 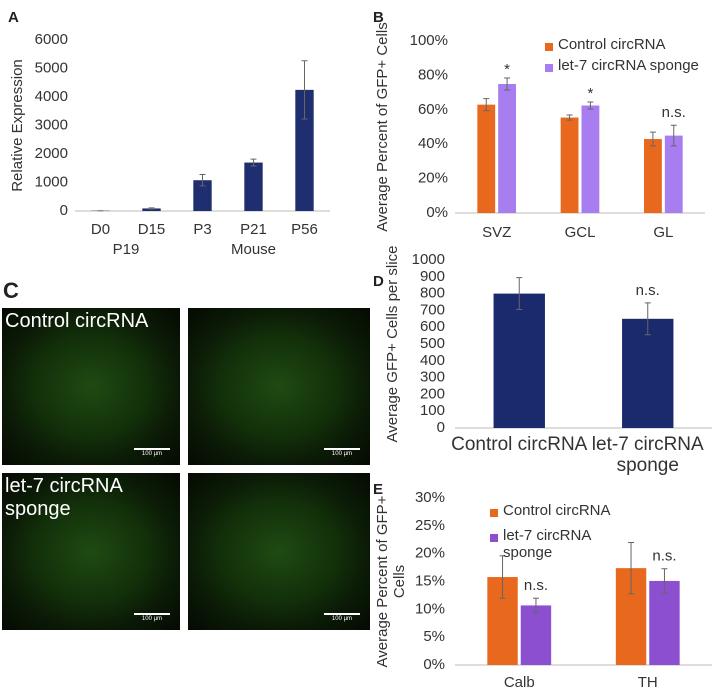 What do you see at coordinates (430, 580) in the screenshot?
I see `y-tick-label: 15%` at bounding box center [430, 580].